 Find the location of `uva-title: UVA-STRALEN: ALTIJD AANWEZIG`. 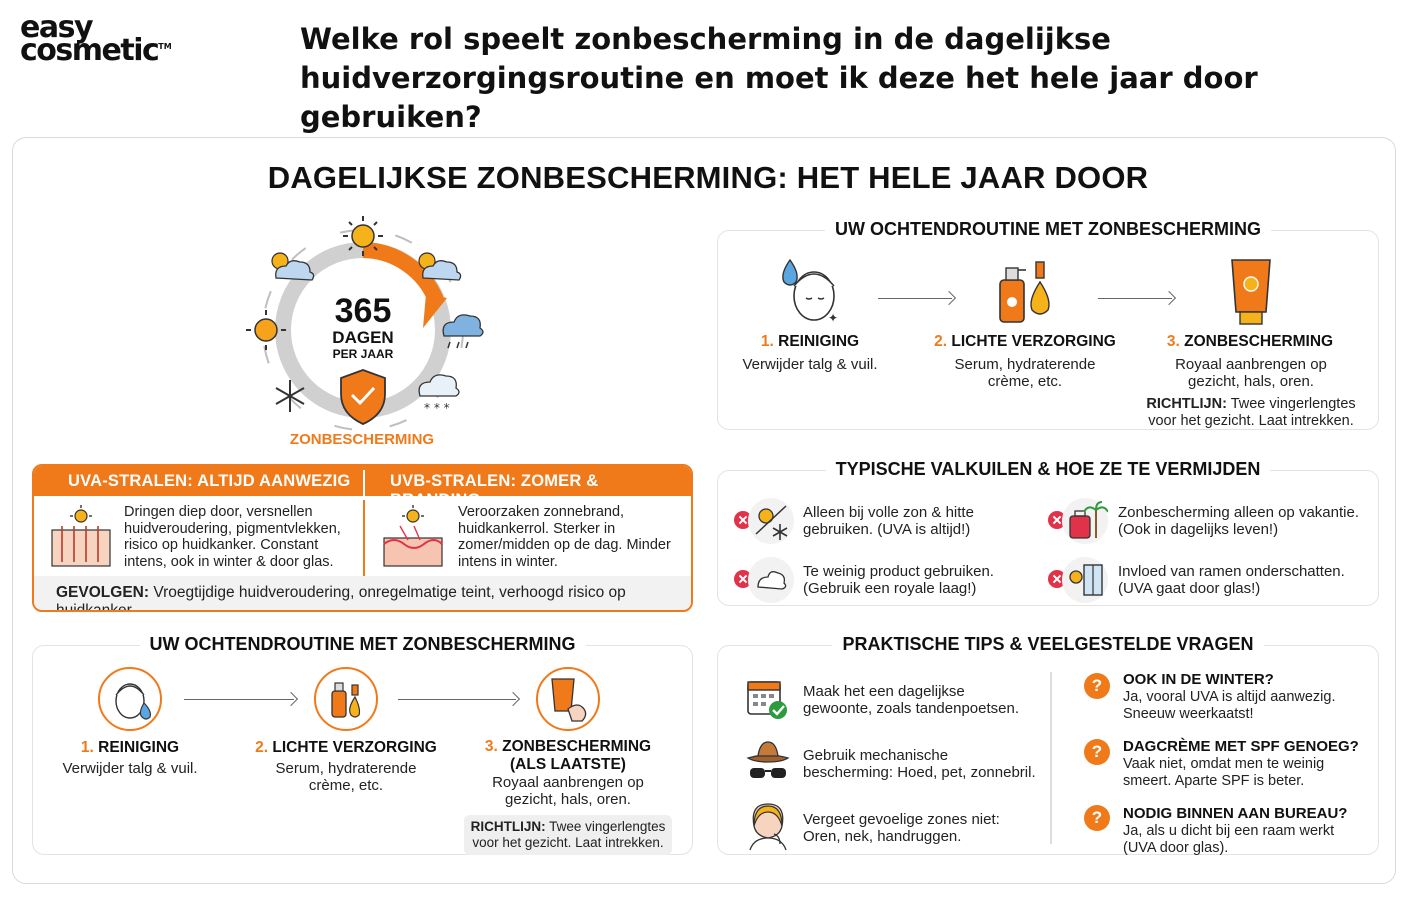

uva-title: UVA-STRALEN: ALTIJD AANWEZIG is located at coordinates (209, 481).